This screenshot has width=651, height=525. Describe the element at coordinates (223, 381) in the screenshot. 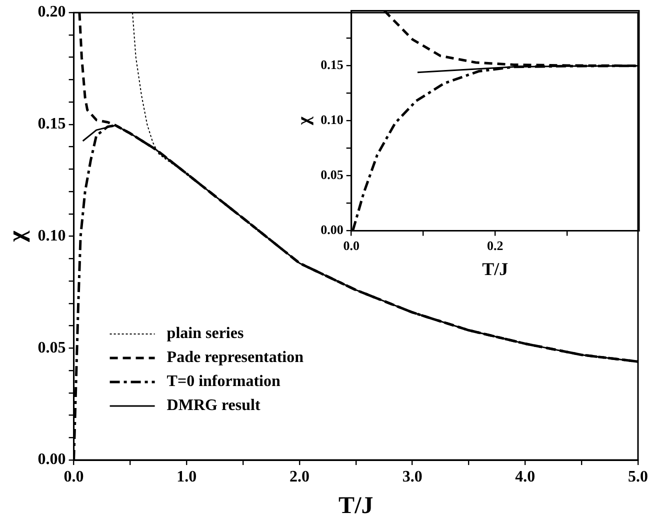

I see `legend-label: T=0 information` at that location.